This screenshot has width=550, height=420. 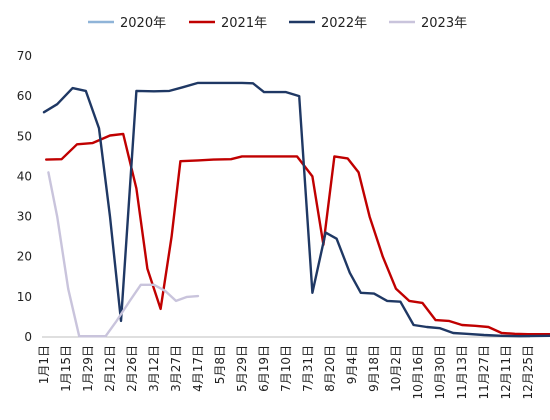 I want to click on y-tick-label: 70, so click(x=24, y=56).